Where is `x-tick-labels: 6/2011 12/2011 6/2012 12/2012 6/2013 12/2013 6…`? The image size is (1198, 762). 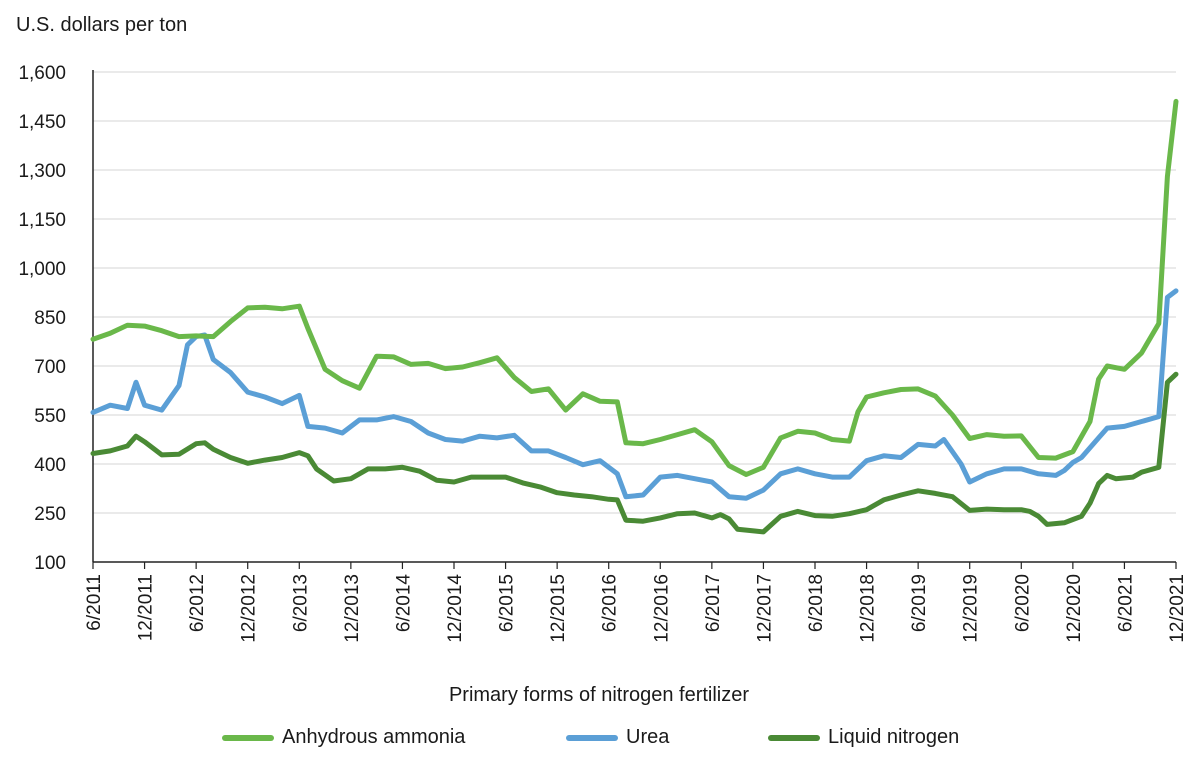 x-tick-labels: 6/2011 12/2011 6/2012 12/2012 6/2013 12/2013 6… is located at coordinates (636, 608).